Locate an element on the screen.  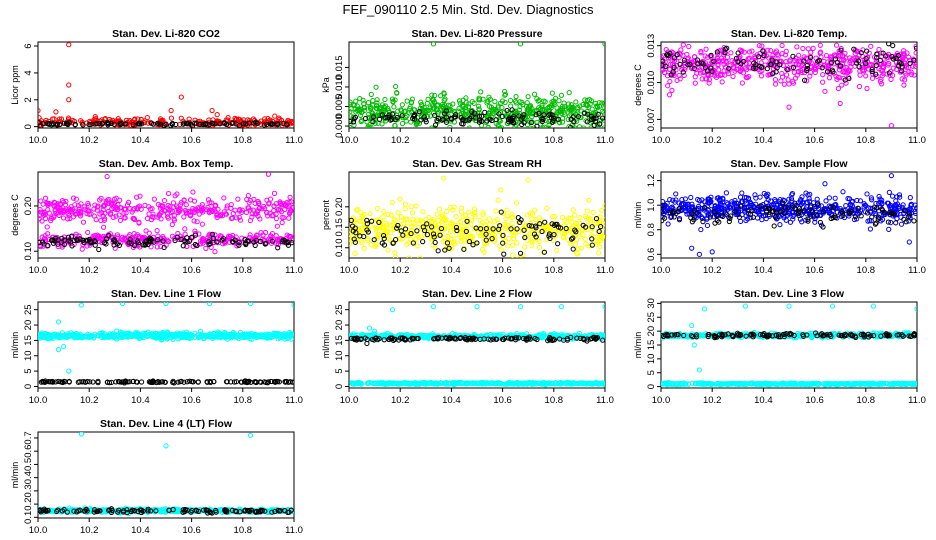
y-tick-label: 0.15 is located at coordinates (339, 227).